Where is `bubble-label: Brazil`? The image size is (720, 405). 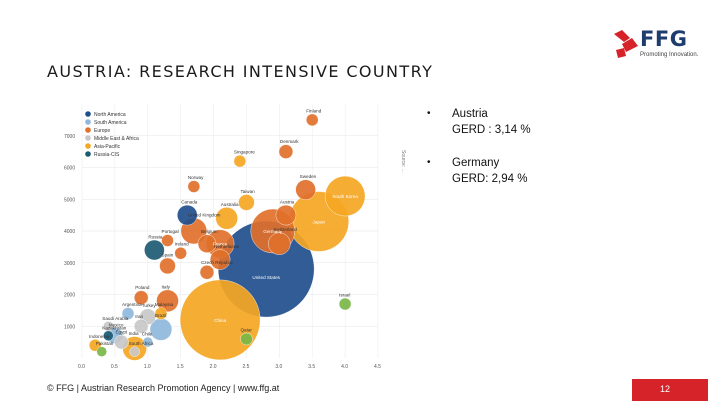
bubble-label: Brazil is located at coordinates (161, 315).